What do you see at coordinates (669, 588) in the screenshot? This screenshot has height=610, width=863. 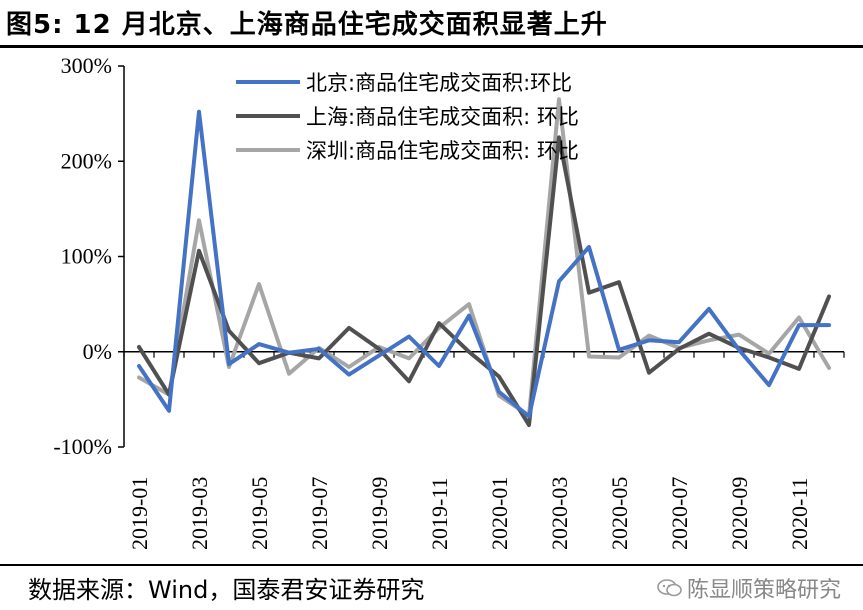 I see `wechat-icon` at bounding box center [669, 588].